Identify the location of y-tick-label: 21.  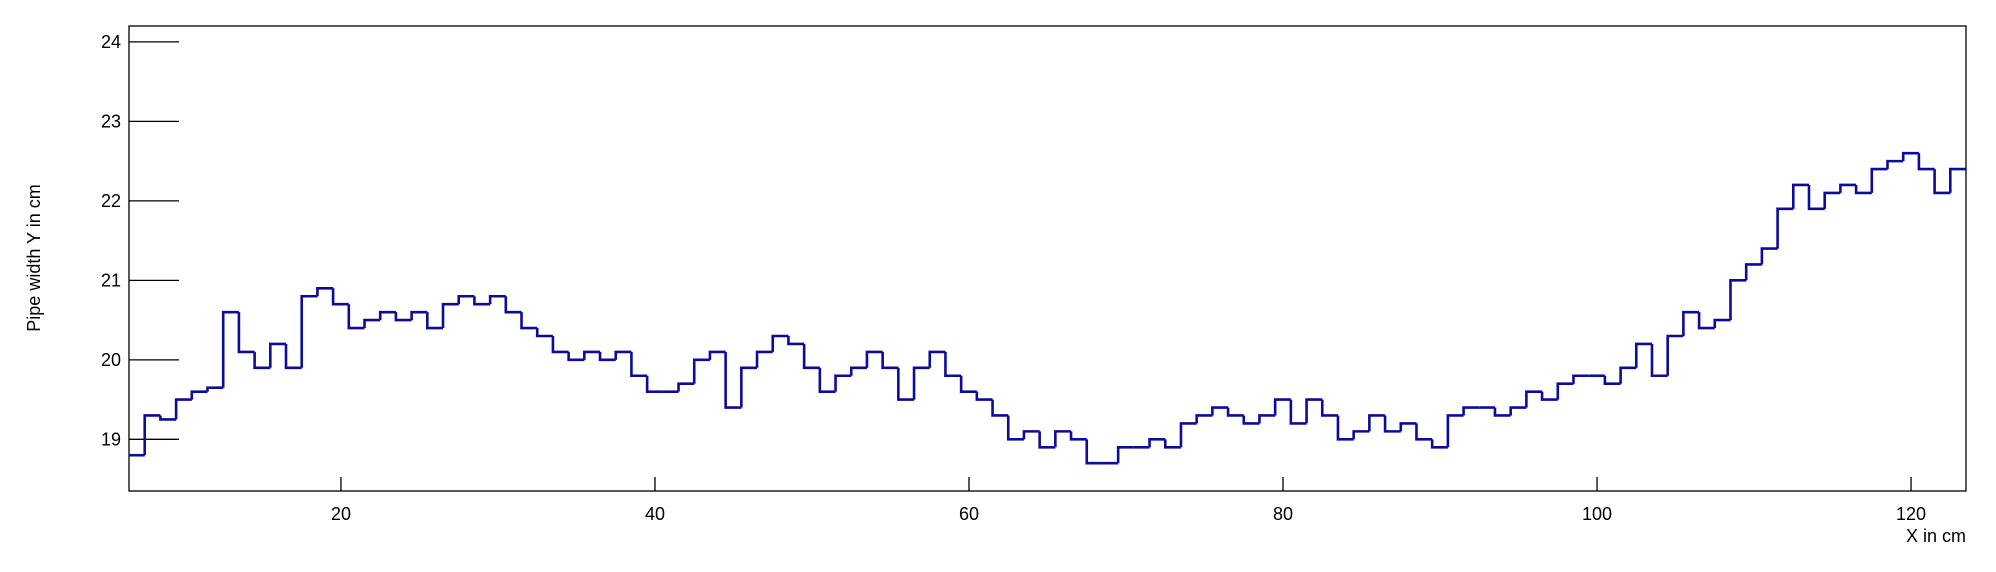
(111, 280).